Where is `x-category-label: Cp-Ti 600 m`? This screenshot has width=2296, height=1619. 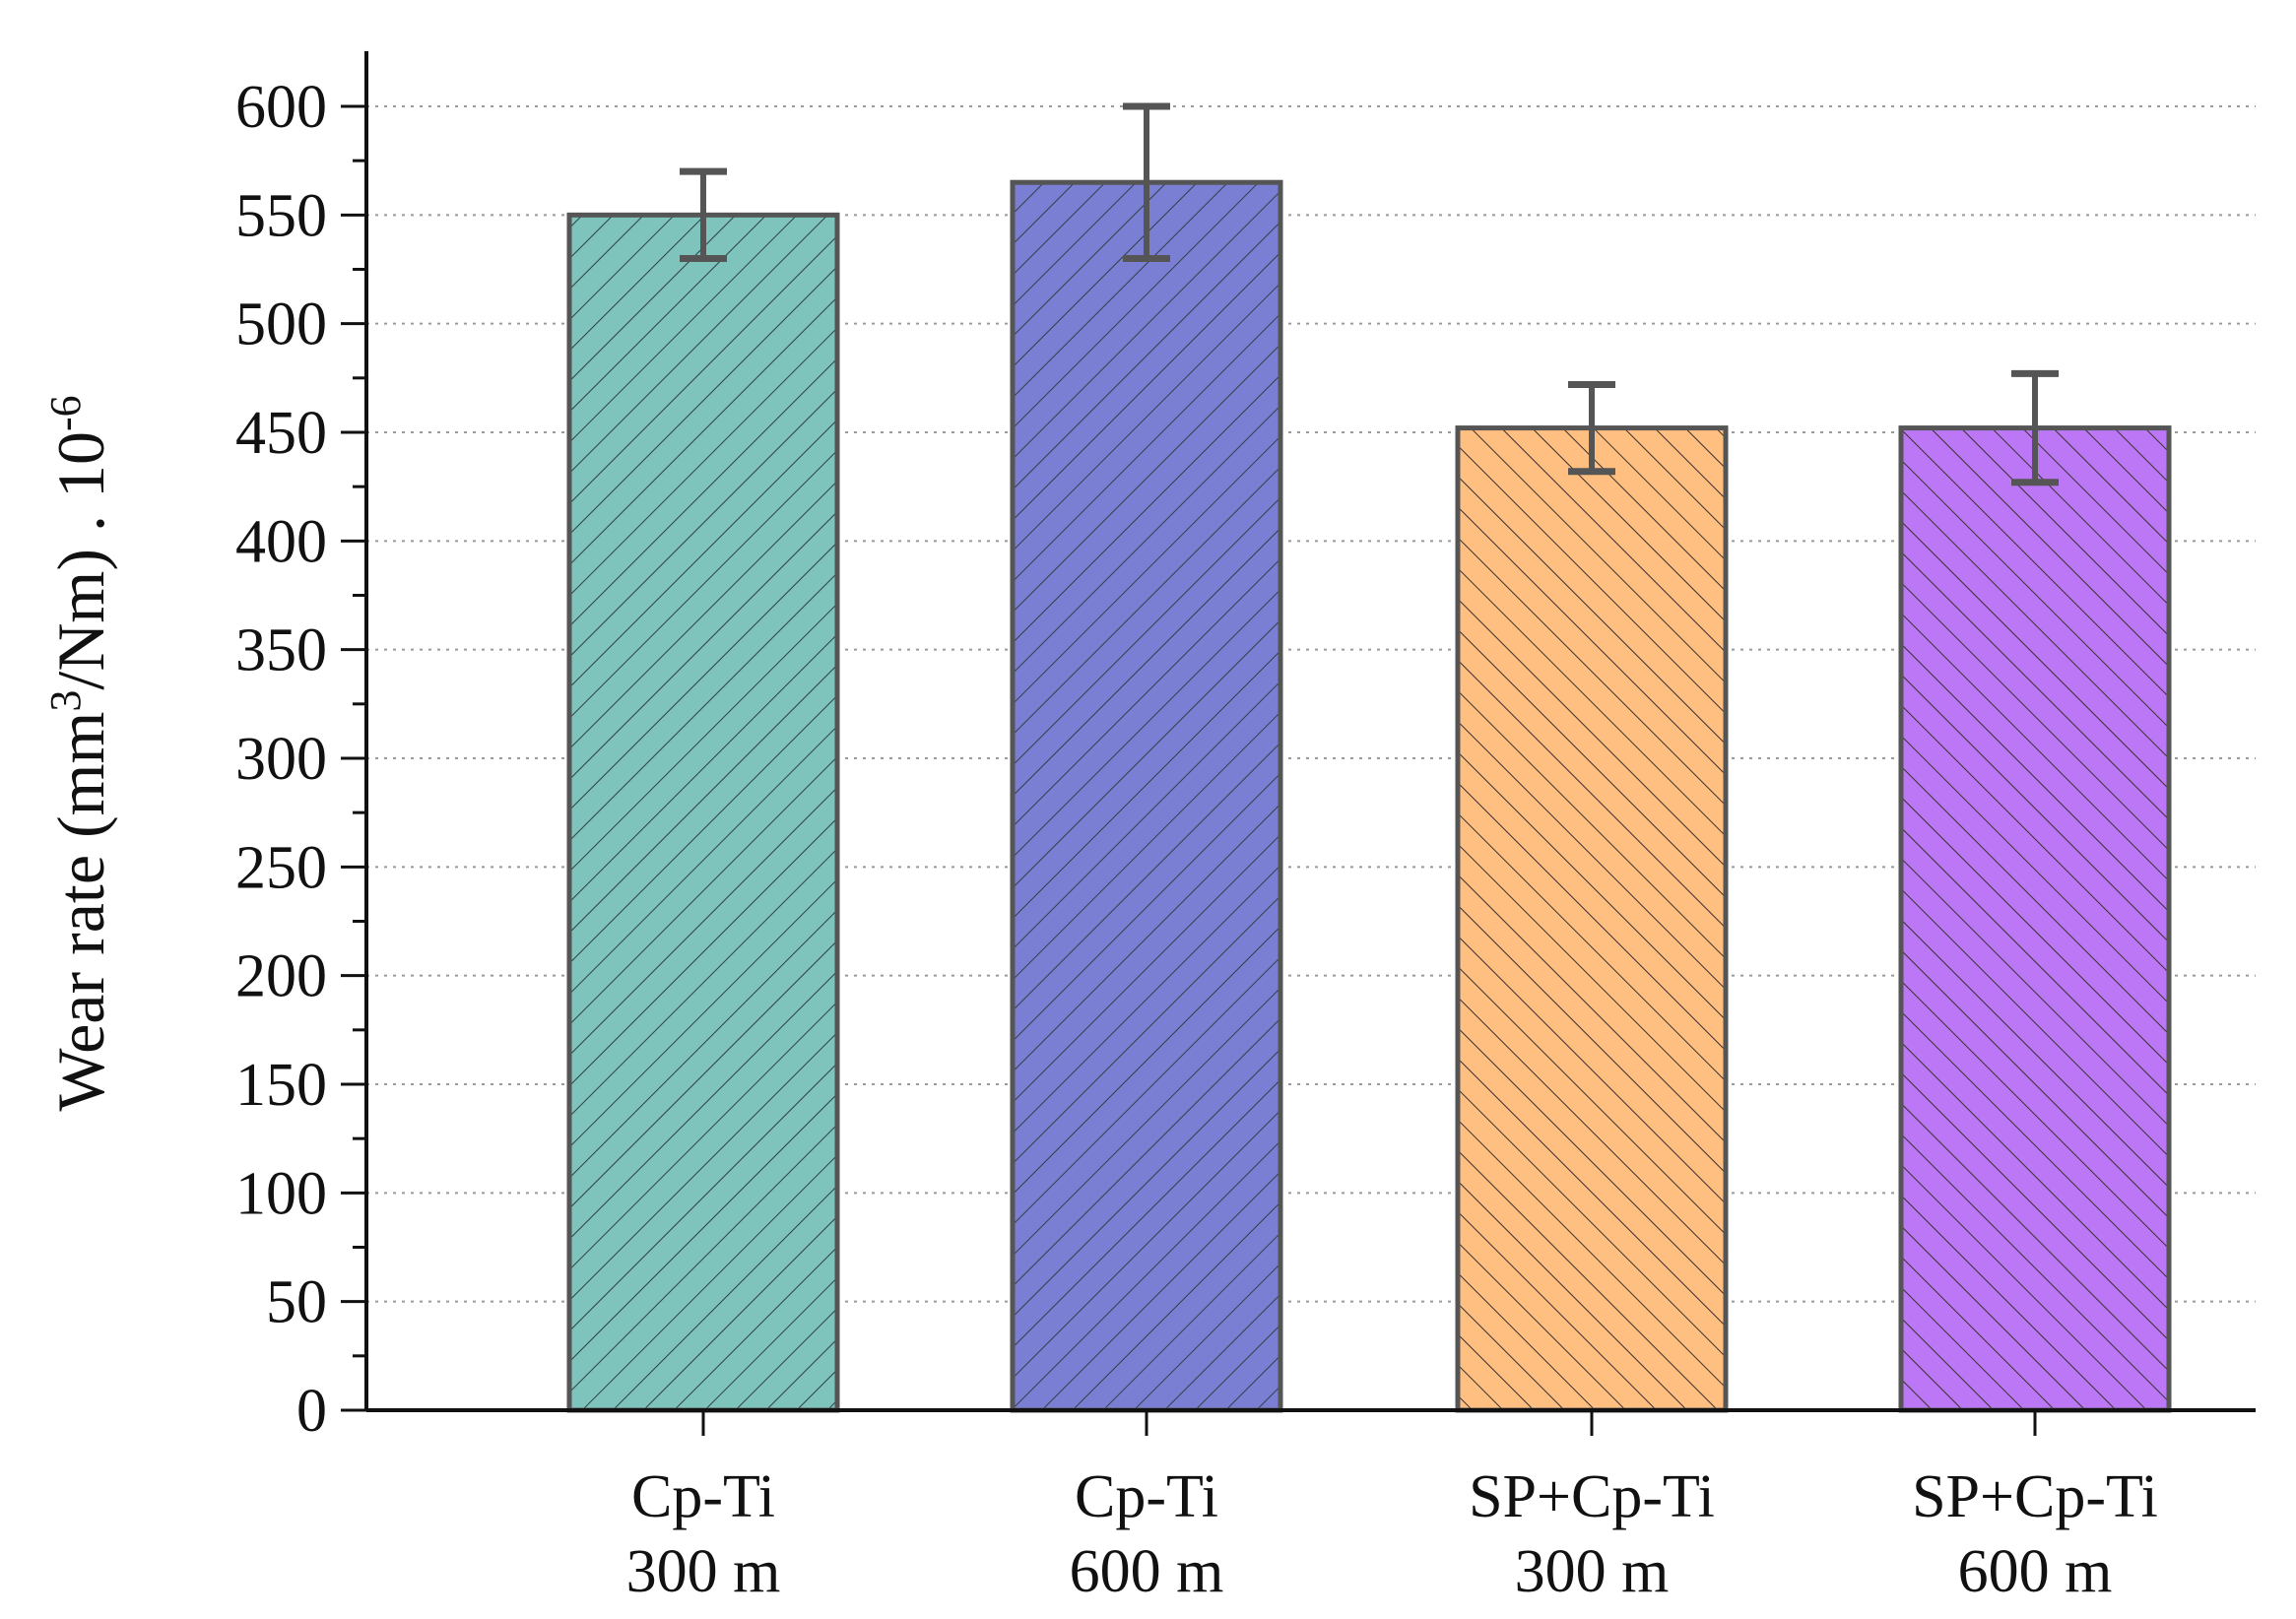
x-category-label: Cp-Ti 600 m is located at coordinates (1147, 1534).